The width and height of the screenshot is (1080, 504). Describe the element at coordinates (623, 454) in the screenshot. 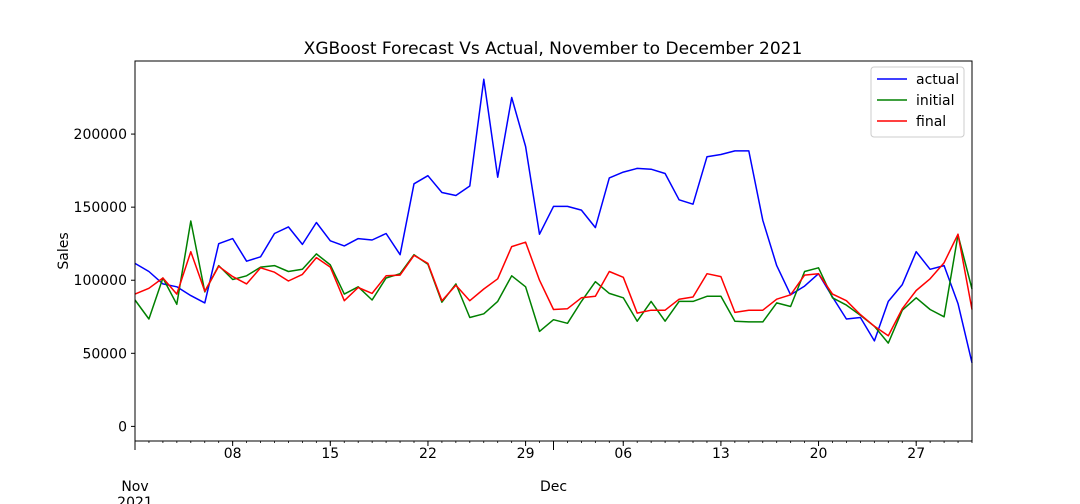

I see `x-tick-label: 06` at that location.